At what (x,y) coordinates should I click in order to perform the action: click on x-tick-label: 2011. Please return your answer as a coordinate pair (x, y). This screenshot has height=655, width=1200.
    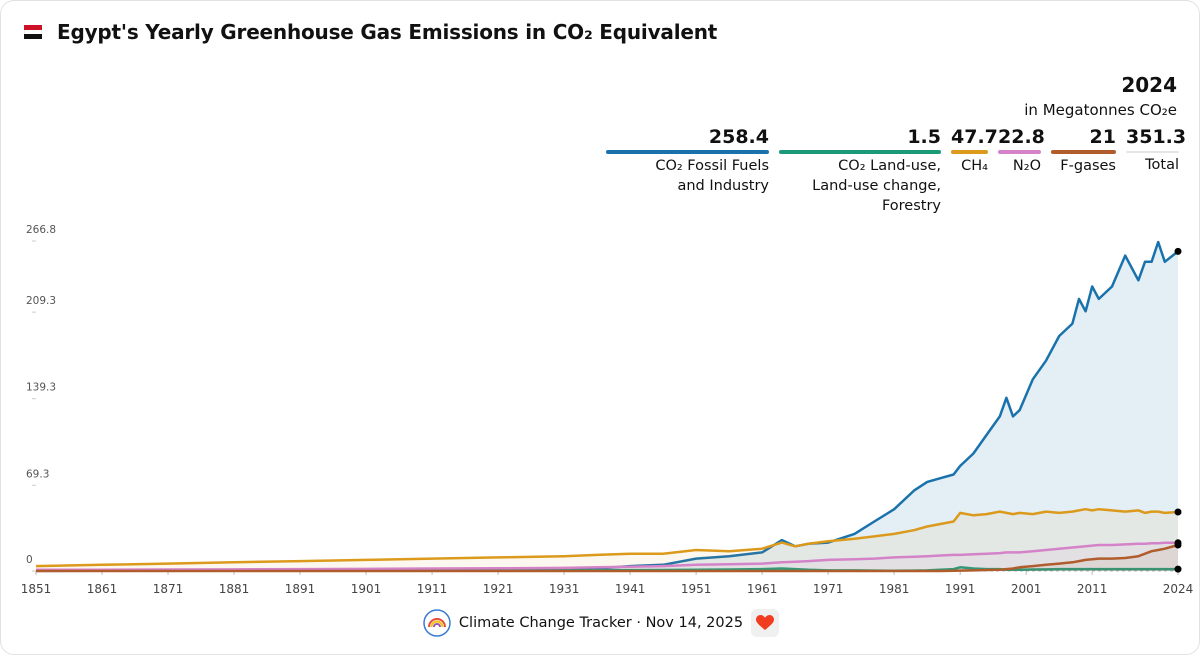
    Looking at the image, I should click on (1092, 589).